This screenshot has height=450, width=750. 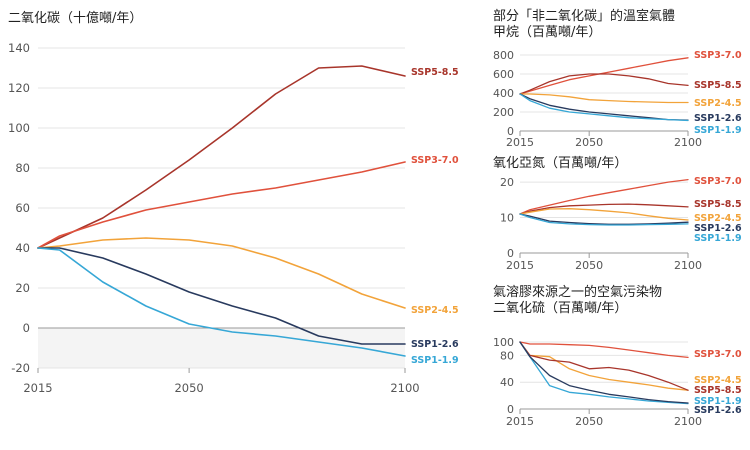 I want to click on y-tick-label: -20, so click(x=20, y=368).